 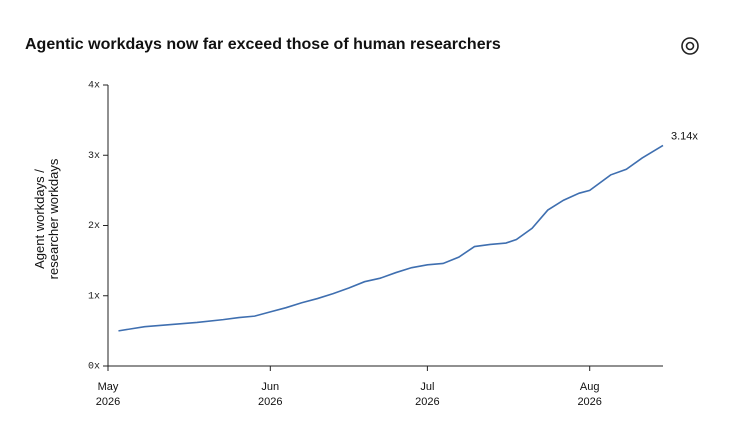 What do you see at coordinates (94, 86) in the screenshot?
I see `y-tick-label: 4x` at bounding box center [94, 86].